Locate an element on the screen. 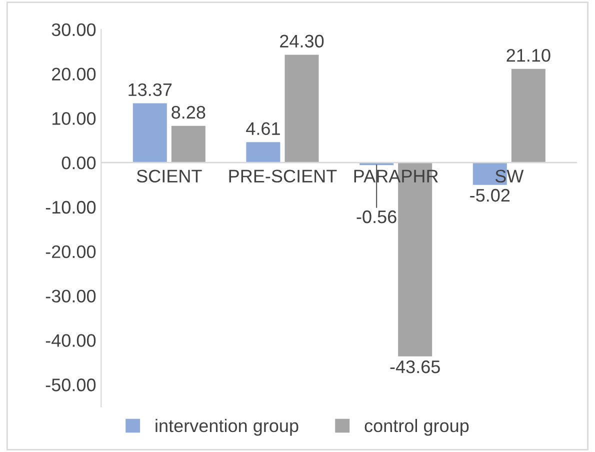 Image resolution: width=595 pixels, height=452 pixels. y-tick-label: -20.00 is located at coordinates (71, 251).